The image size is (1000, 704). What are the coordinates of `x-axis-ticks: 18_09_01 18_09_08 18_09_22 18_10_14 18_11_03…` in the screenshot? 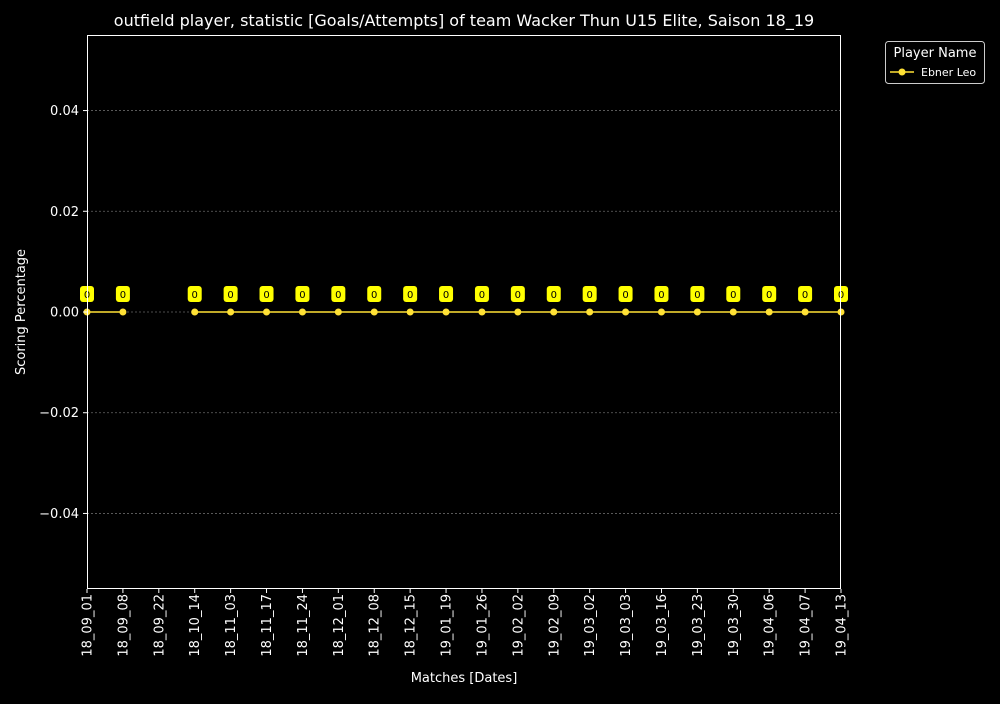 It's located at (465, 623).